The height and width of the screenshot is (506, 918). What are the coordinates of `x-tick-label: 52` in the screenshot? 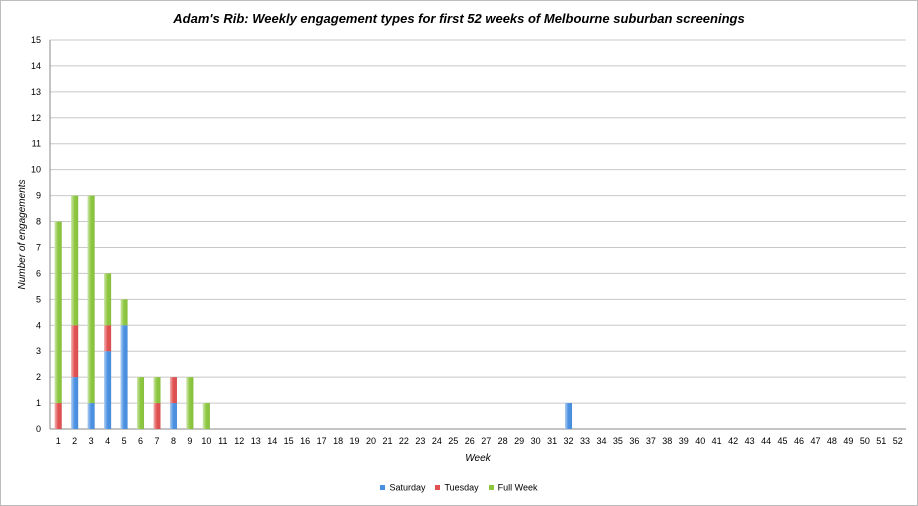 It's located at (898, 441).